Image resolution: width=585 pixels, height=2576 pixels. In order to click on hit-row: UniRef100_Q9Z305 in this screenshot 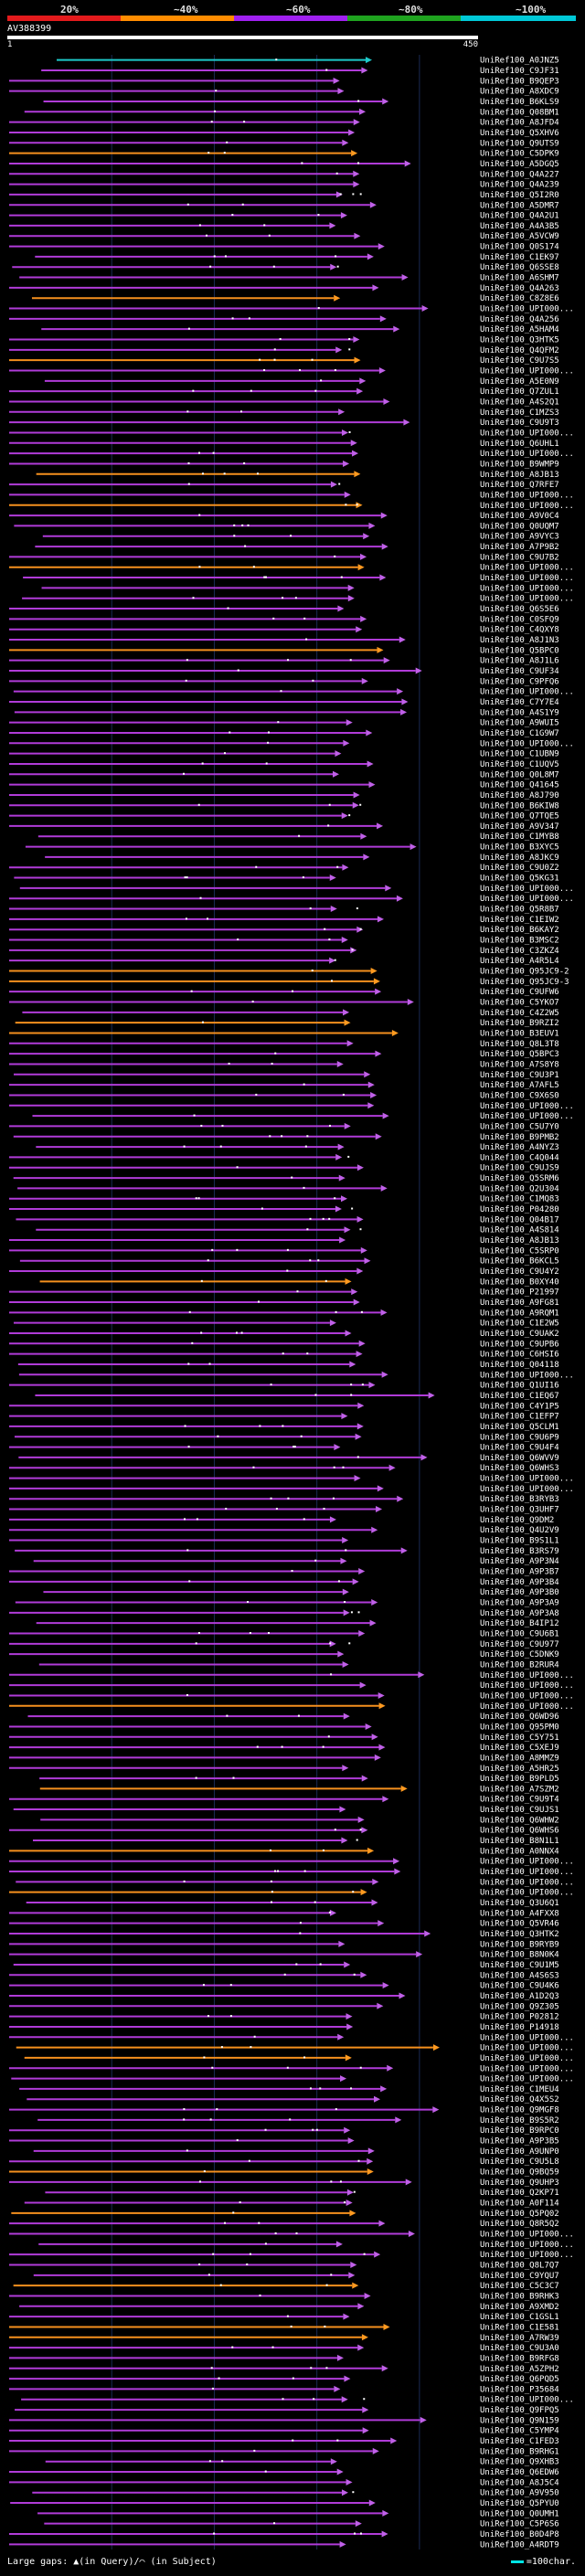, I will do `click(284, 2006)`.